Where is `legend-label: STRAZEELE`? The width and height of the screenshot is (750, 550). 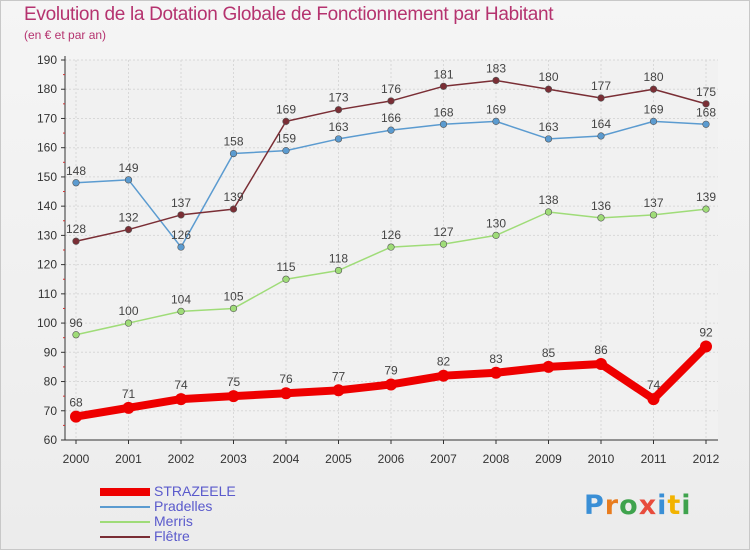
legend-label: STRAZEELE is located at coordinates (195, 491).